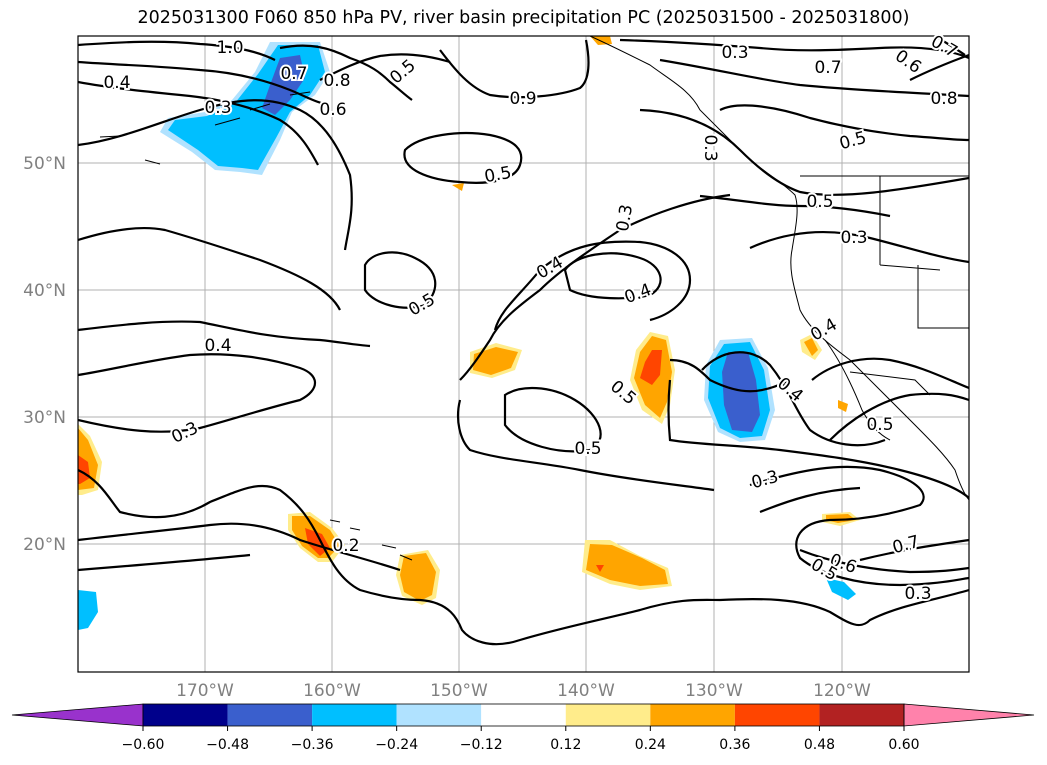 The image size is (1047, 765). Describe the element at coordinates (741, 392) in the screenshot. I see `shade-128w-dark` at that location.